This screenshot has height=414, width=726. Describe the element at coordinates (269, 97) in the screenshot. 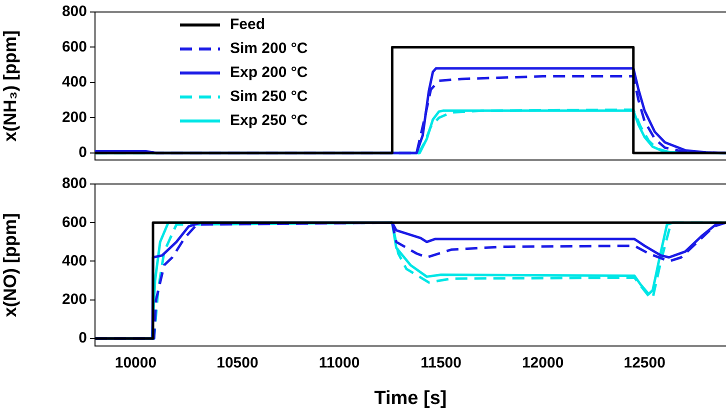

I see `legend-label: Sim 250 °C` at that location.